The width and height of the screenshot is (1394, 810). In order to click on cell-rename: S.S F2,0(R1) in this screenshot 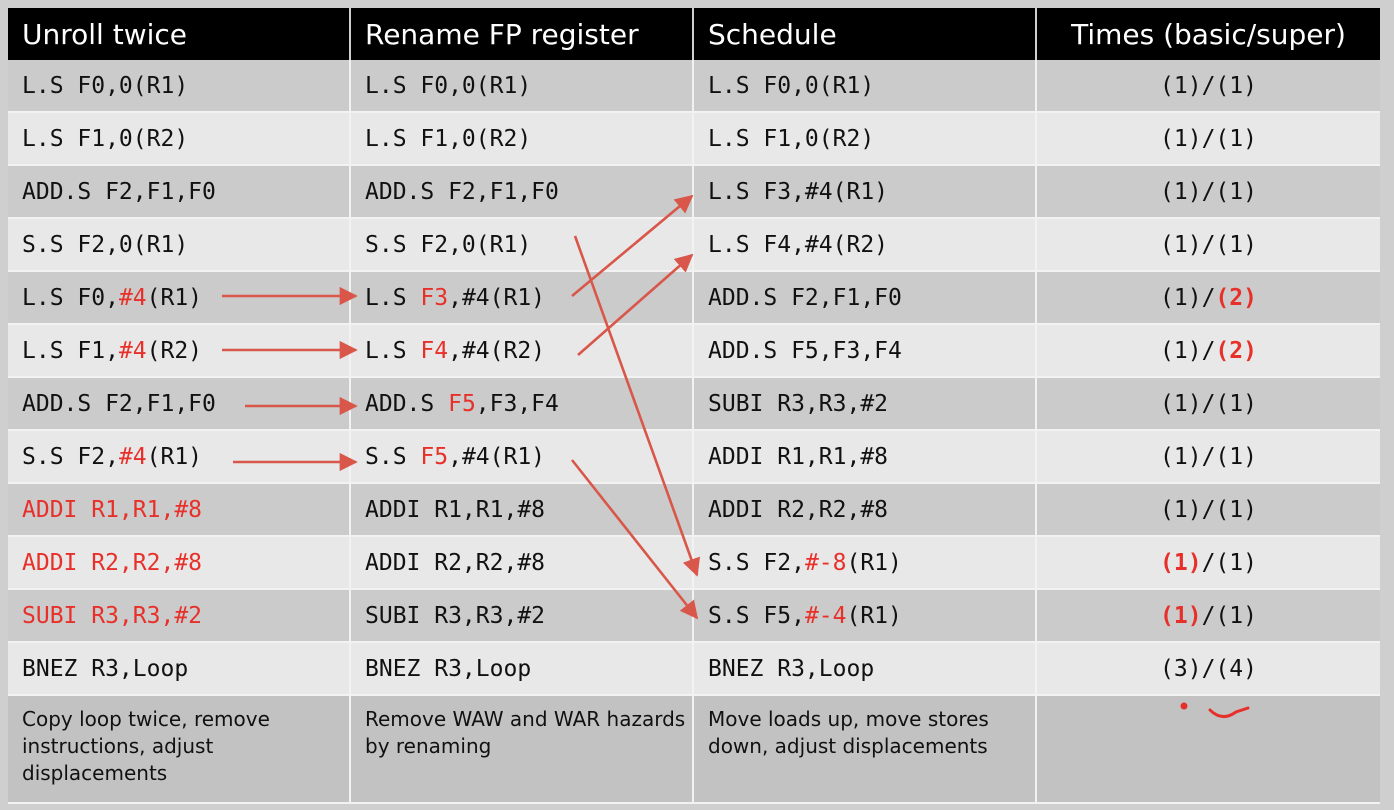, I will do `click(522, 245)`.